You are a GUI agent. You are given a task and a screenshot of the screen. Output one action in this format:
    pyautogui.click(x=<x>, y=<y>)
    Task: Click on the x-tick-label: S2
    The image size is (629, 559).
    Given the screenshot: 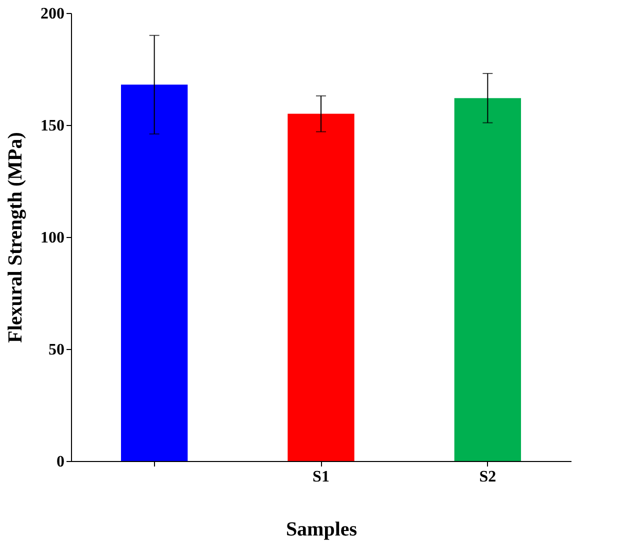 What is the action you would take?
    pyautogui.click(x=487, y=477)
    